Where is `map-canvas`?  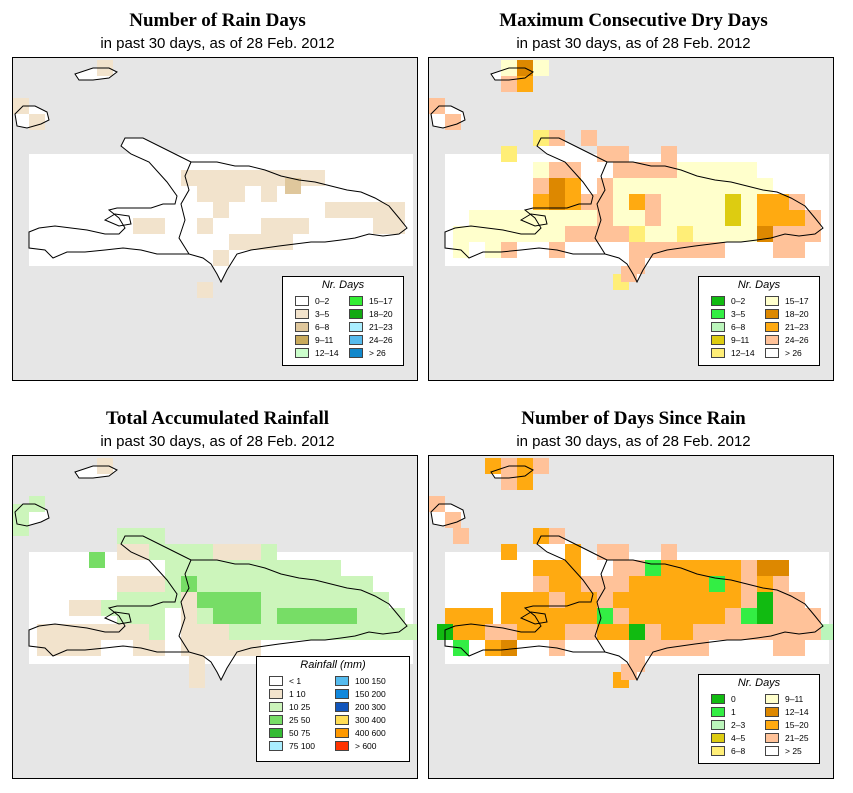
map-canvas is located at coordinates (213, 179).